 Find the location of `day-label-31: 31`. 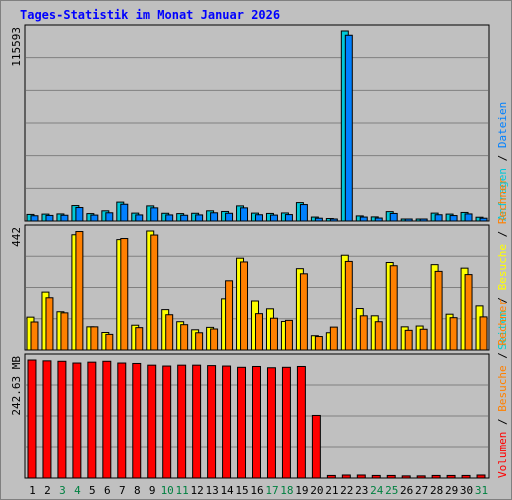

day-label-31: 31 is located at coordinates (481, 490).